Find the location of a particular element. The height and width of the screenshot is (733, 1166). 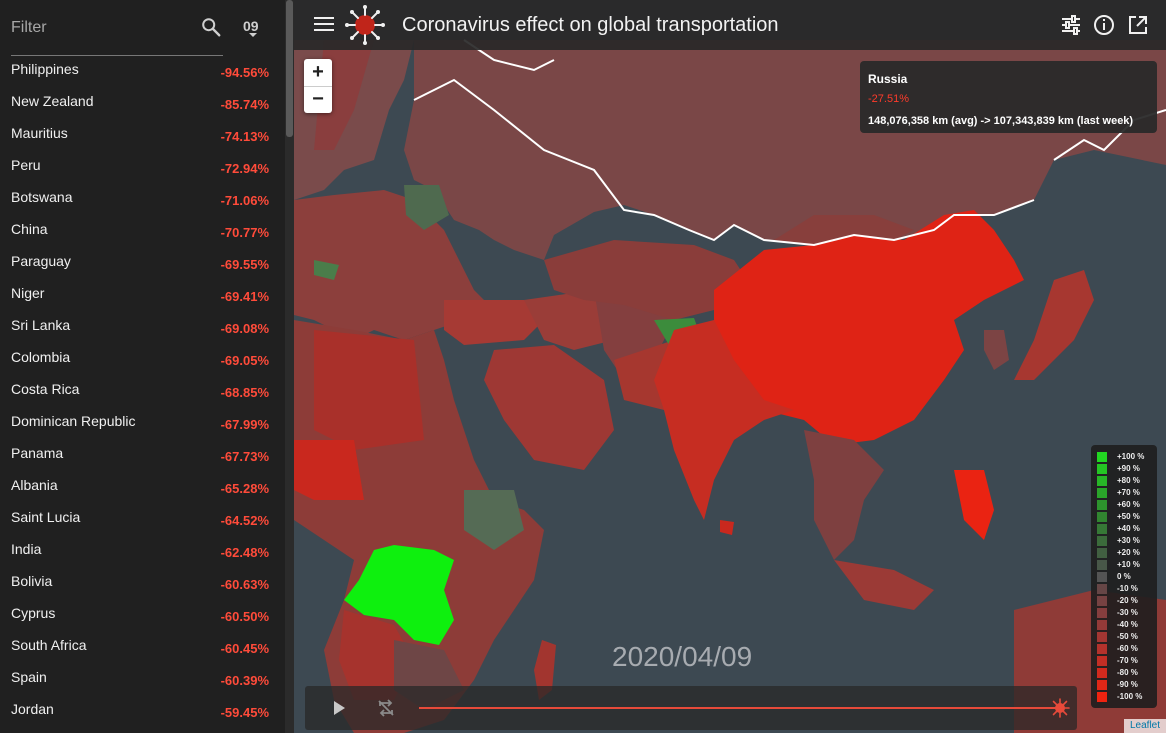

country-list-item: Albania -65.28% is located at coordinates (142, 488).